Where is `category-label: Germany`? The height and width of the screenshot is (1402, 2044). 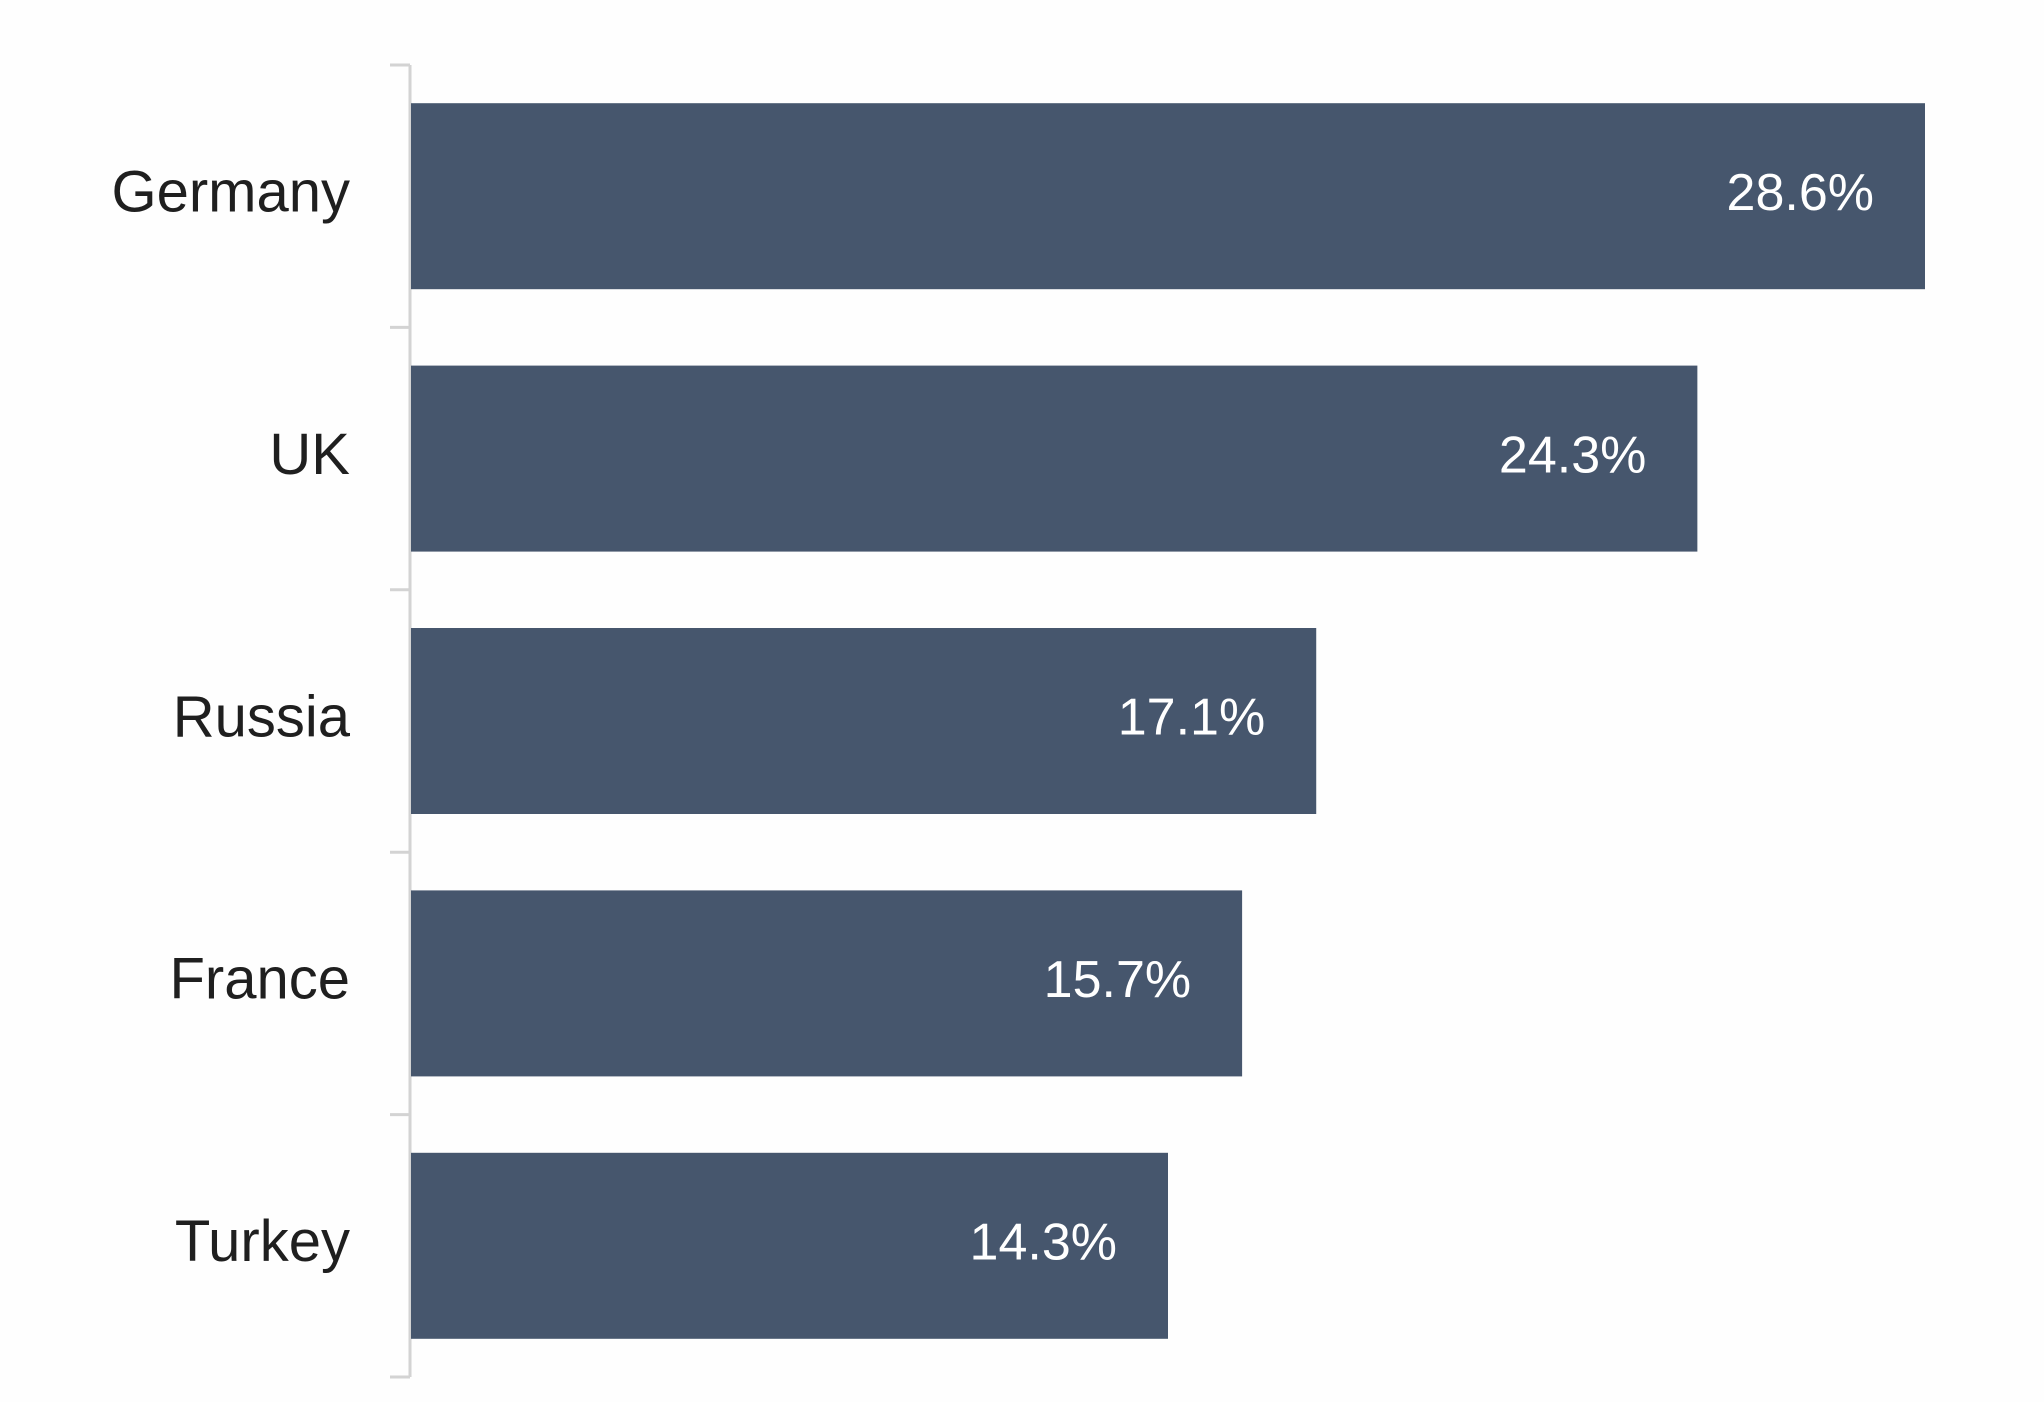 category-label: Germany is located at coordinates (230, 192).